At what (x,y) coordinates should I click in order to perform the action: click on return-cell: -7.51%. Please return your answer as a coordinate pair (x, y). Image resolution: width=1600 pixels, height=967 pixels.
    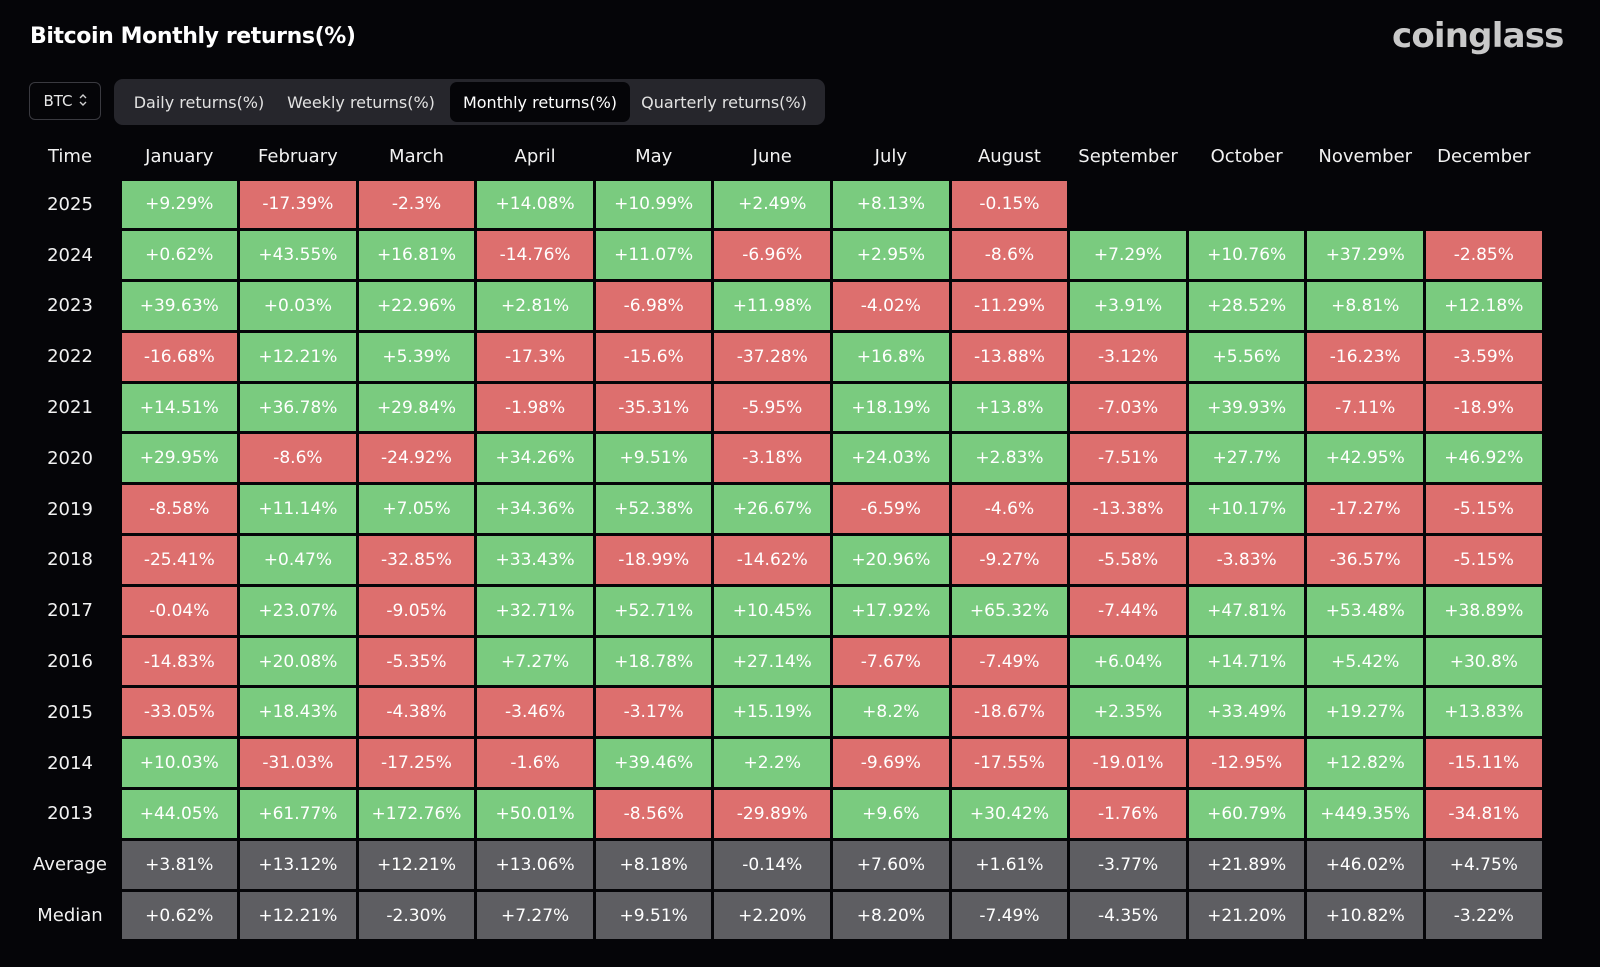
    Looking at the image, I should click on (1128, 458).